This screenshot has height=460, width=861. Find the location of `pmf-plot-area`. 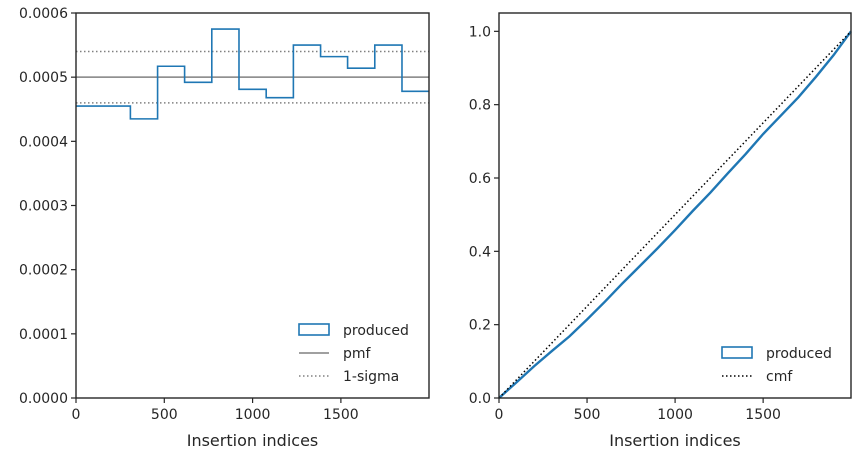

pmf-plot-area is located at coordinates (252, 74).